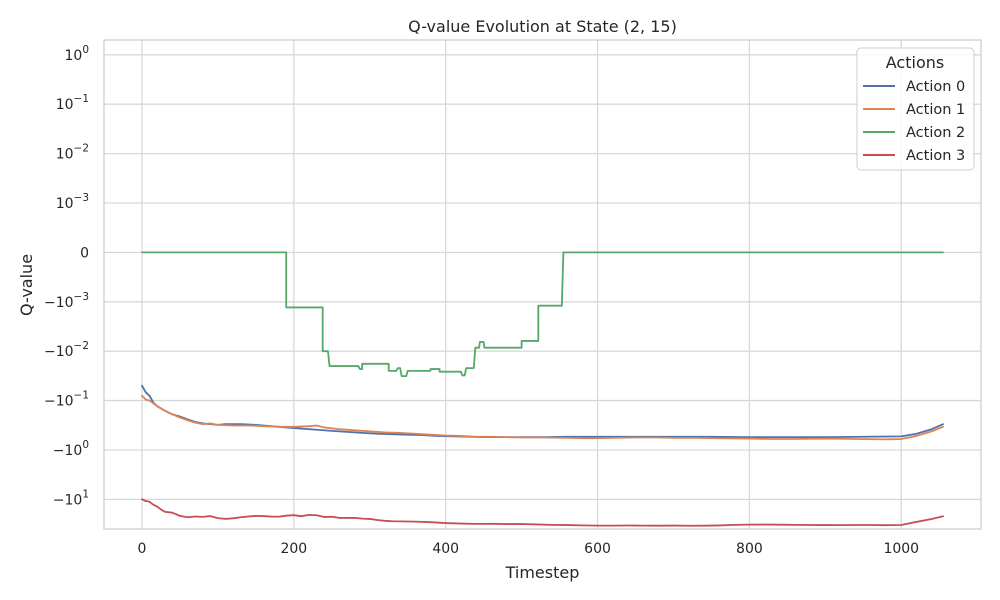 This screenshot has width=1000, height=600. Describe the element at coordinates (915, 62) in the screenshot. I see `legend-title: Actions` at that location.